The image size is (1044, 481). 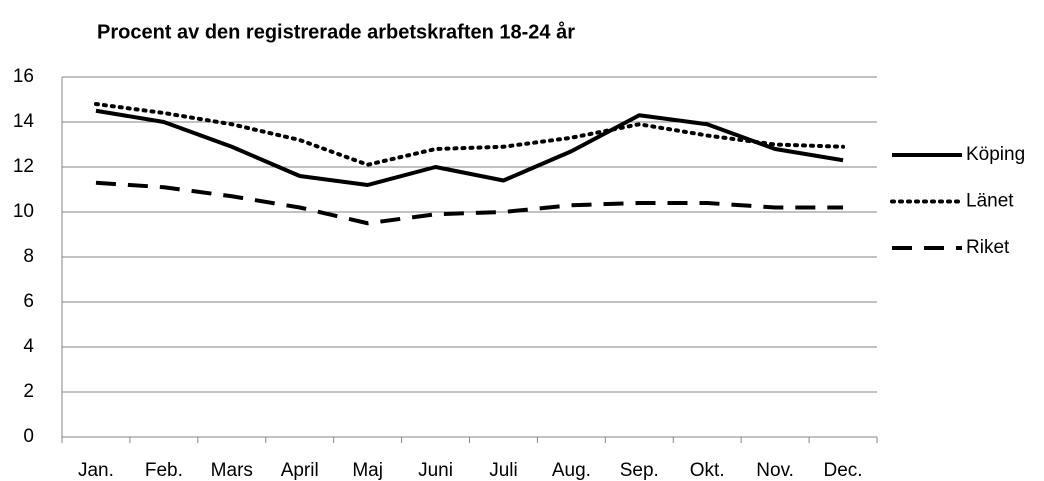 I want to click on legend-label: Riket, so click(x=988, y=247).